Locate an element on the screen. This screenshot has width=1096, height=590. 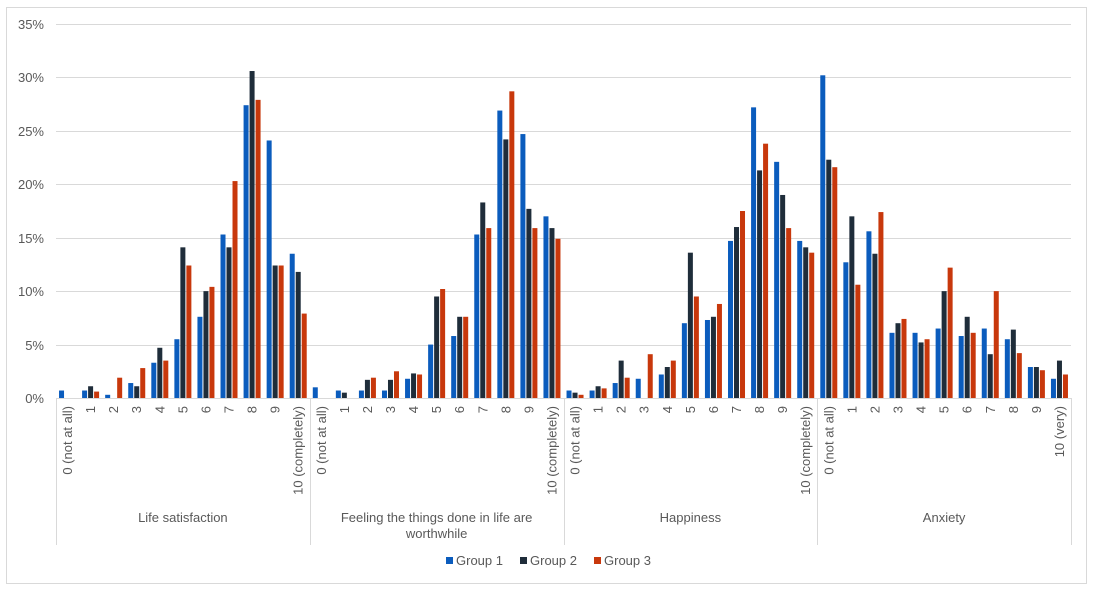
x-category-label: 10 (completely) is located at coordinates (551, 450).